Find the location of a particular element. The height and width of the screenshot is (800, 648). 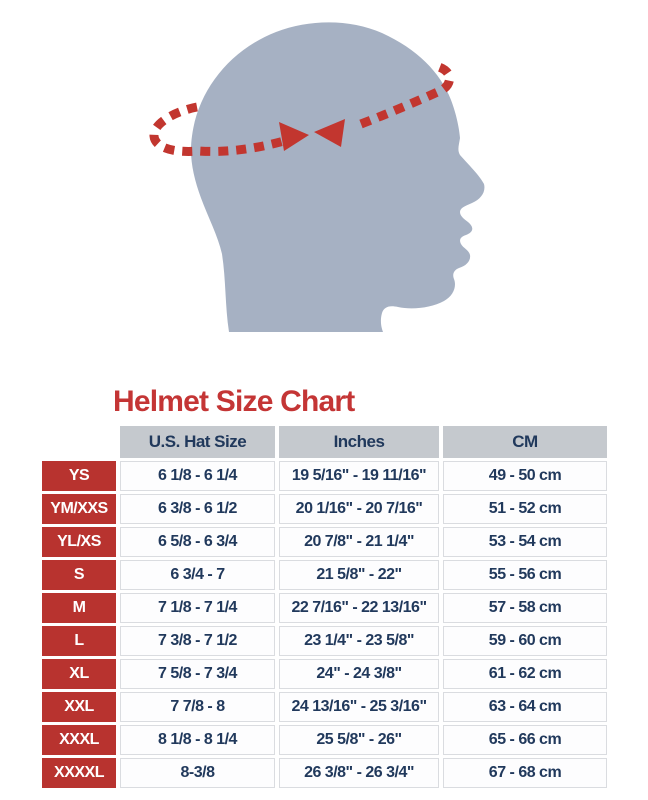

size-label-cell: M is located at coordinates (79, 608).